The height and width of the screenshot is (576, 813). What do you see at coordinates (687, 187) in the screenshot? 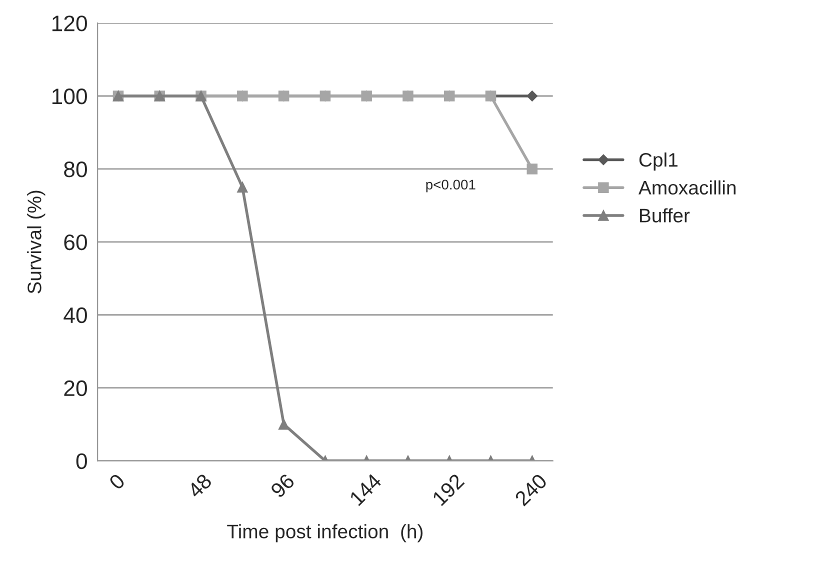
I see `legend-label: Amoxacillin` at bounding box center [687, 187].